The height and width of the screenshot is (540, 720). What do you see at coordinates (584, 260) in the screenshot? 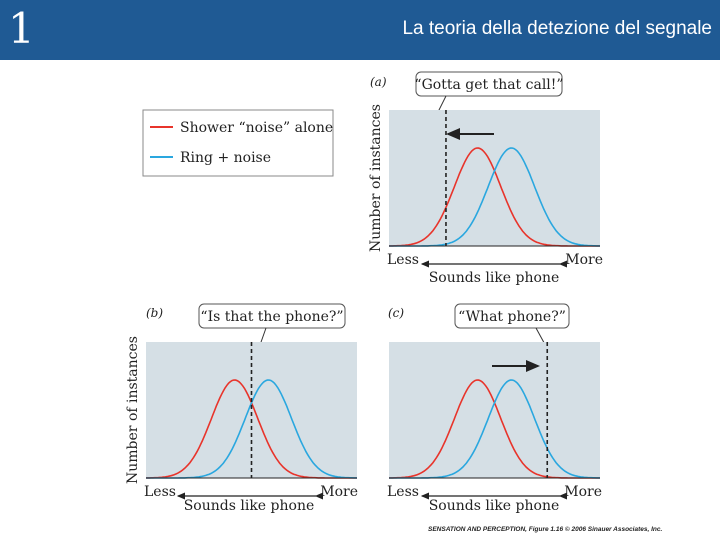
I see `panel-a-x-more: More` at bounding box center [584, 260].